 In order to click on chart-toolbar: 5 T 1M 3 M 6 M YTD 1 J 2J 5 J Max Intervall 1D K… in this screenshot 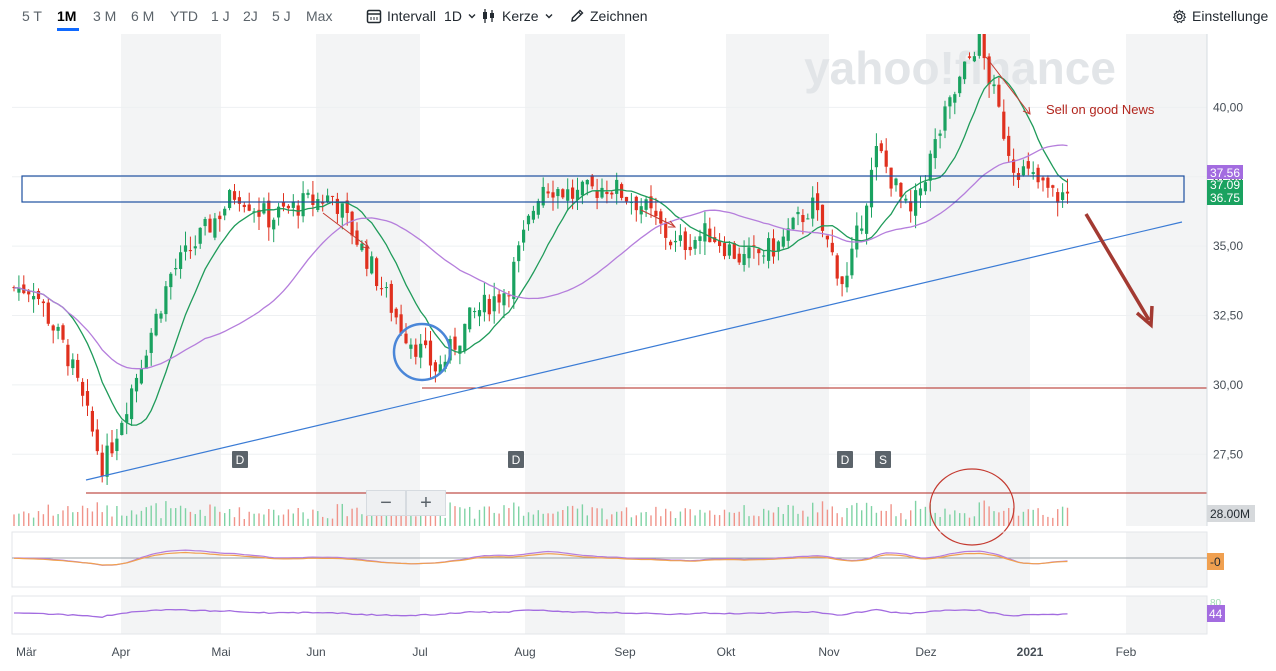, I will do `click(638, 17)`.